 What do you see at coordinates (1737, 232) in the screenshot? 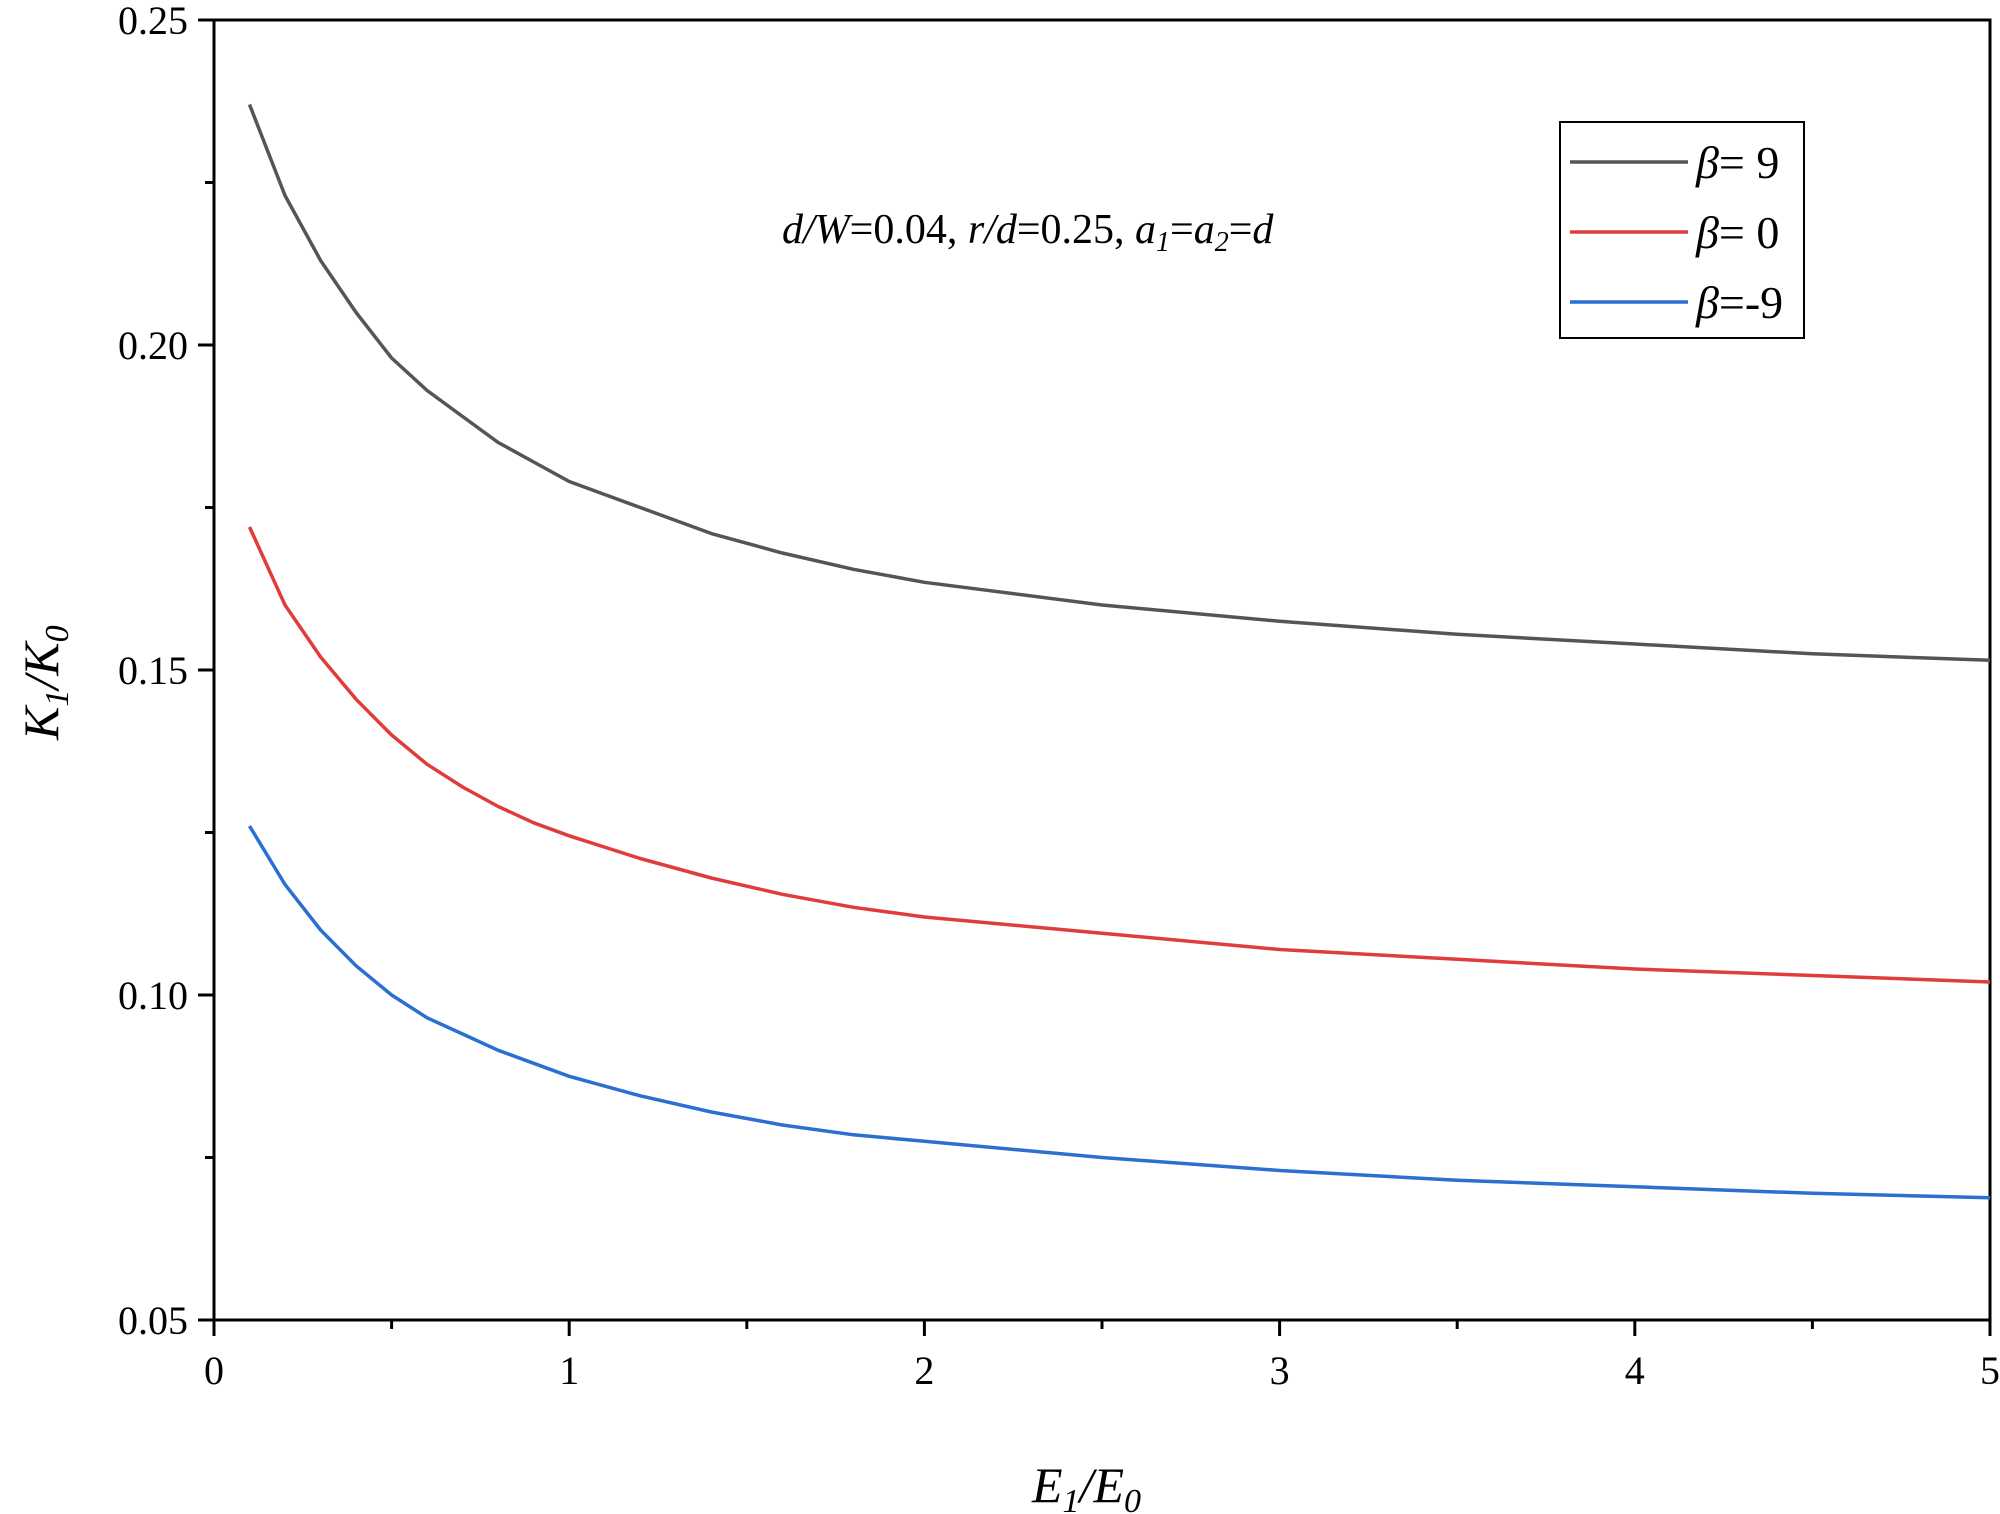
I see `legend-label-1: β= 0` at bounding box center [1737, 232].